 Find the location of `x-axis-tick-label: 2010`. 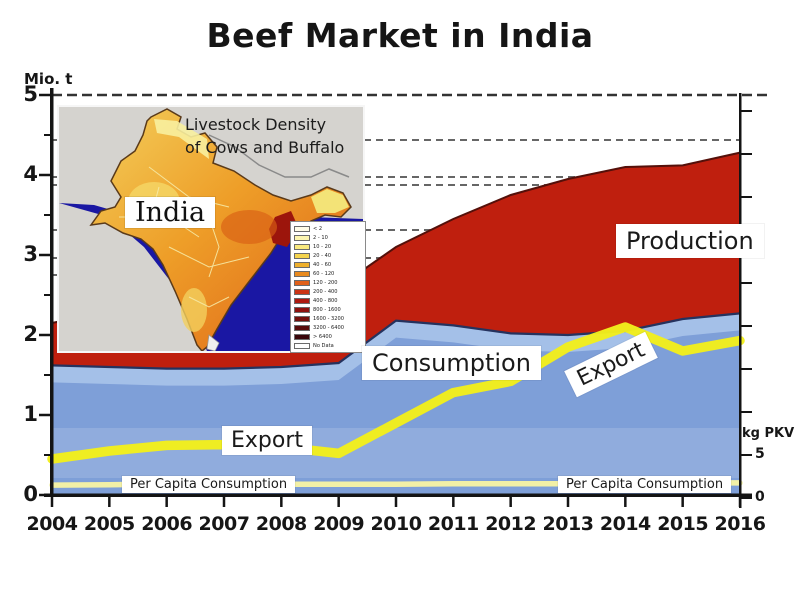

x-axis-tick-label: 2010 is located at coordinates (396, 524).